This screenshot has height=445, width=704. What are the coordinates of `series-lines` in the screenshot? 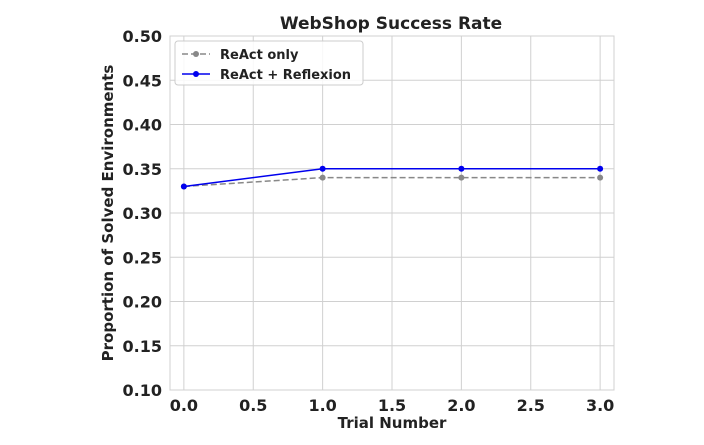 It's located at (392, 177).